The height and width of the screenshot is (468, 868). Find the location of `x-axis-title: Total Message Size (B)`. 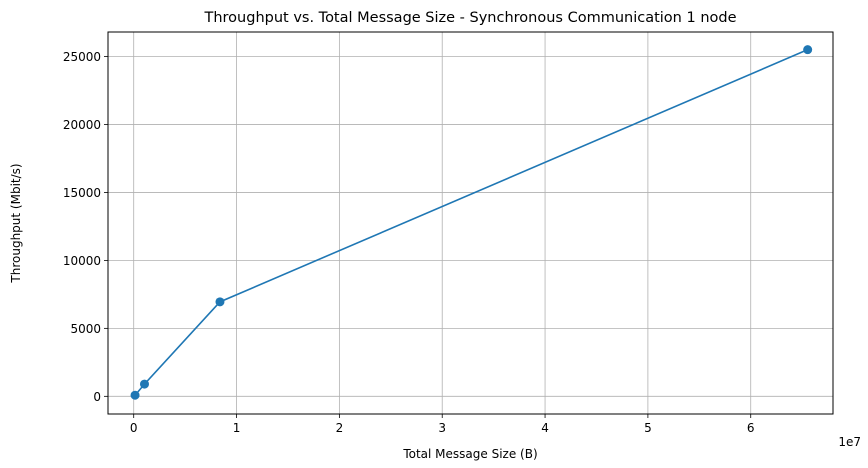

x-axis-title: Total Message Size (B) is located at coordinates (469, 454).